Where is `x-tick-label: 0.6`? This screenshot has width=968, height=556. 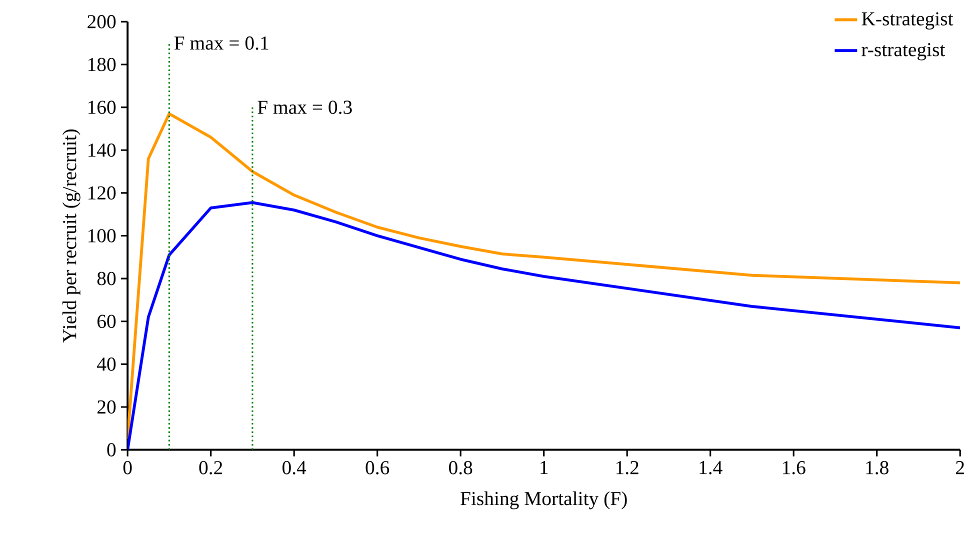
x-tick-label: 0.6 is located at coordinates (378, 467).